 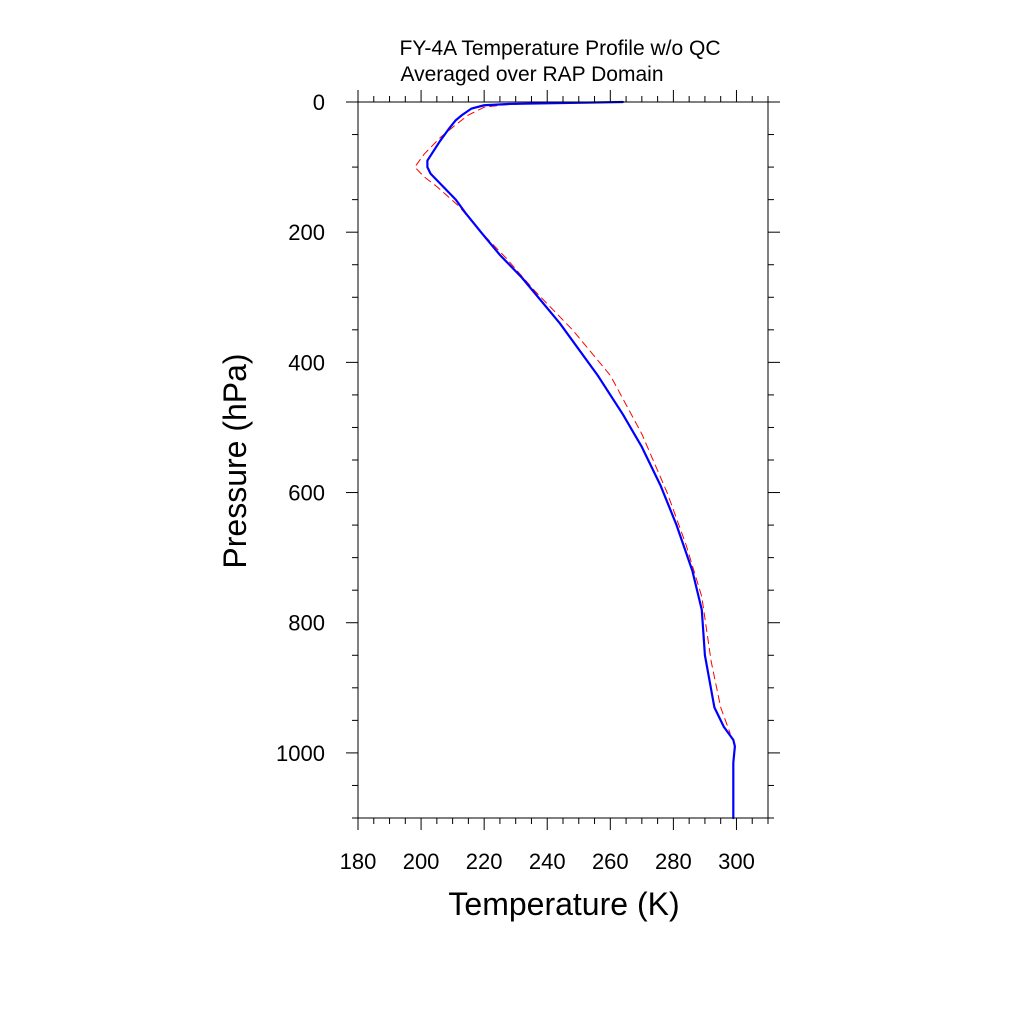 What do you see at coordinates (610, 861) in the screenshot?
I see `x-tick-label: 260` at bounding box center [610, 861].